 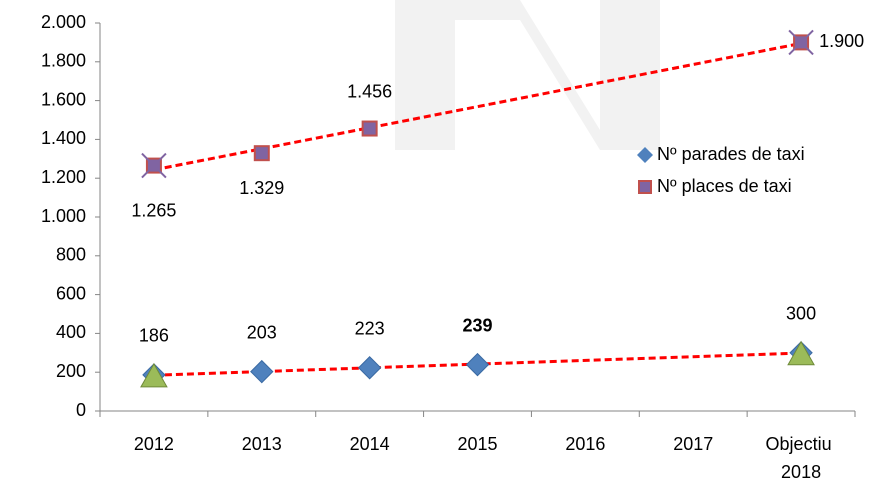 What do you see at coordinates (261, 188) in the screenshot?
I see `data-label: 1.329` at bounding box center [261, 188].